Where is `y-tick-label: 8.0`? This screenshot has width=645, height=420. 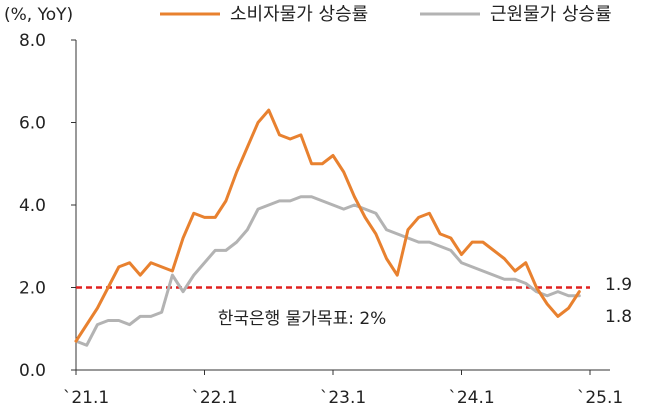 y-tick-label: 8.0 is located at coordinates (32, 41).